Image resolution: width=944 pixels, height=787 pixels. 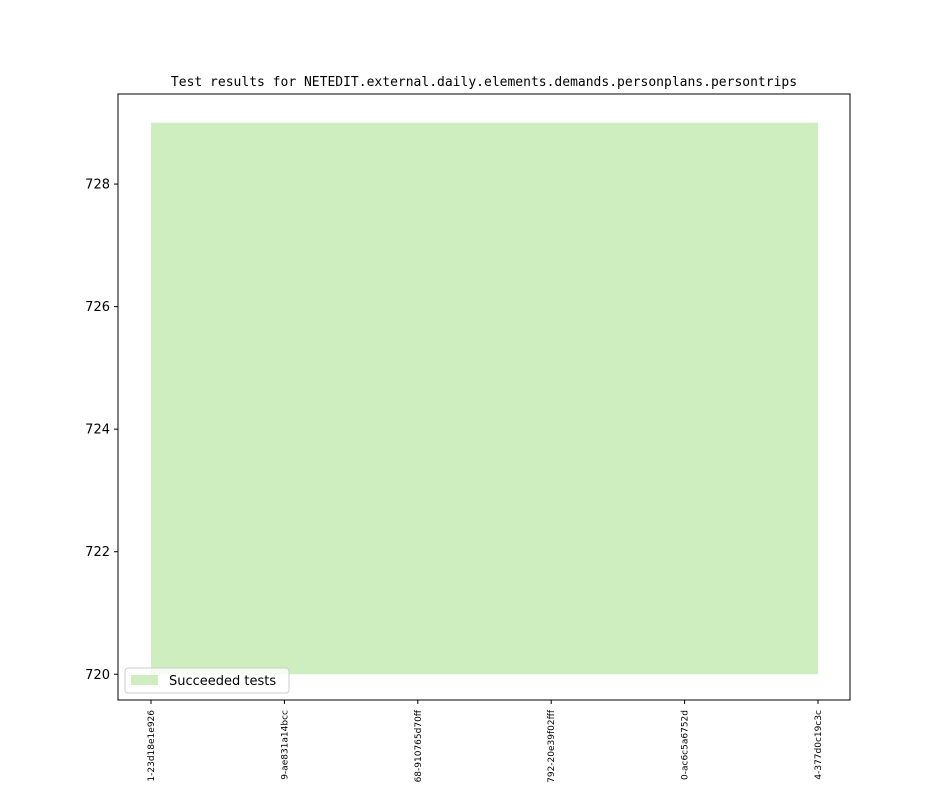 What do you see at coordinates (819, 745) in the screenshot?
I see `x-tick-label-5: 4-377d0c19c3c` at bounding box center [819, 745].